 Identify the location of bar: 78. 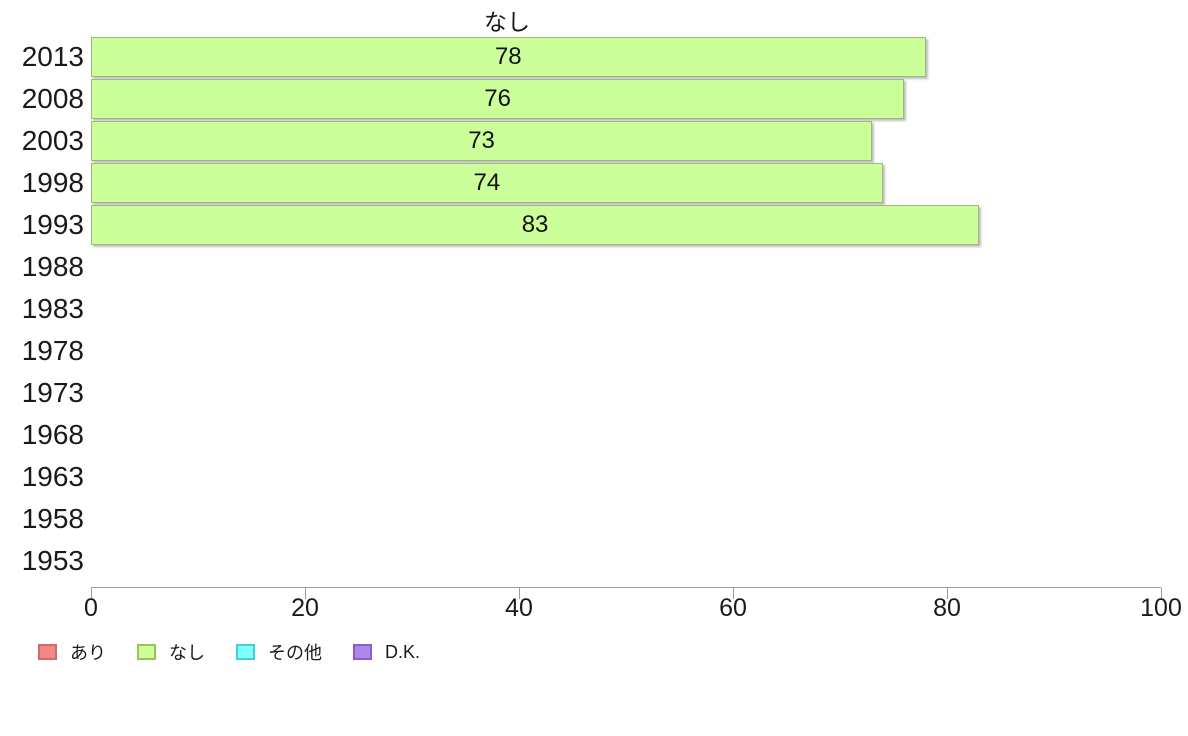
(508, 57).